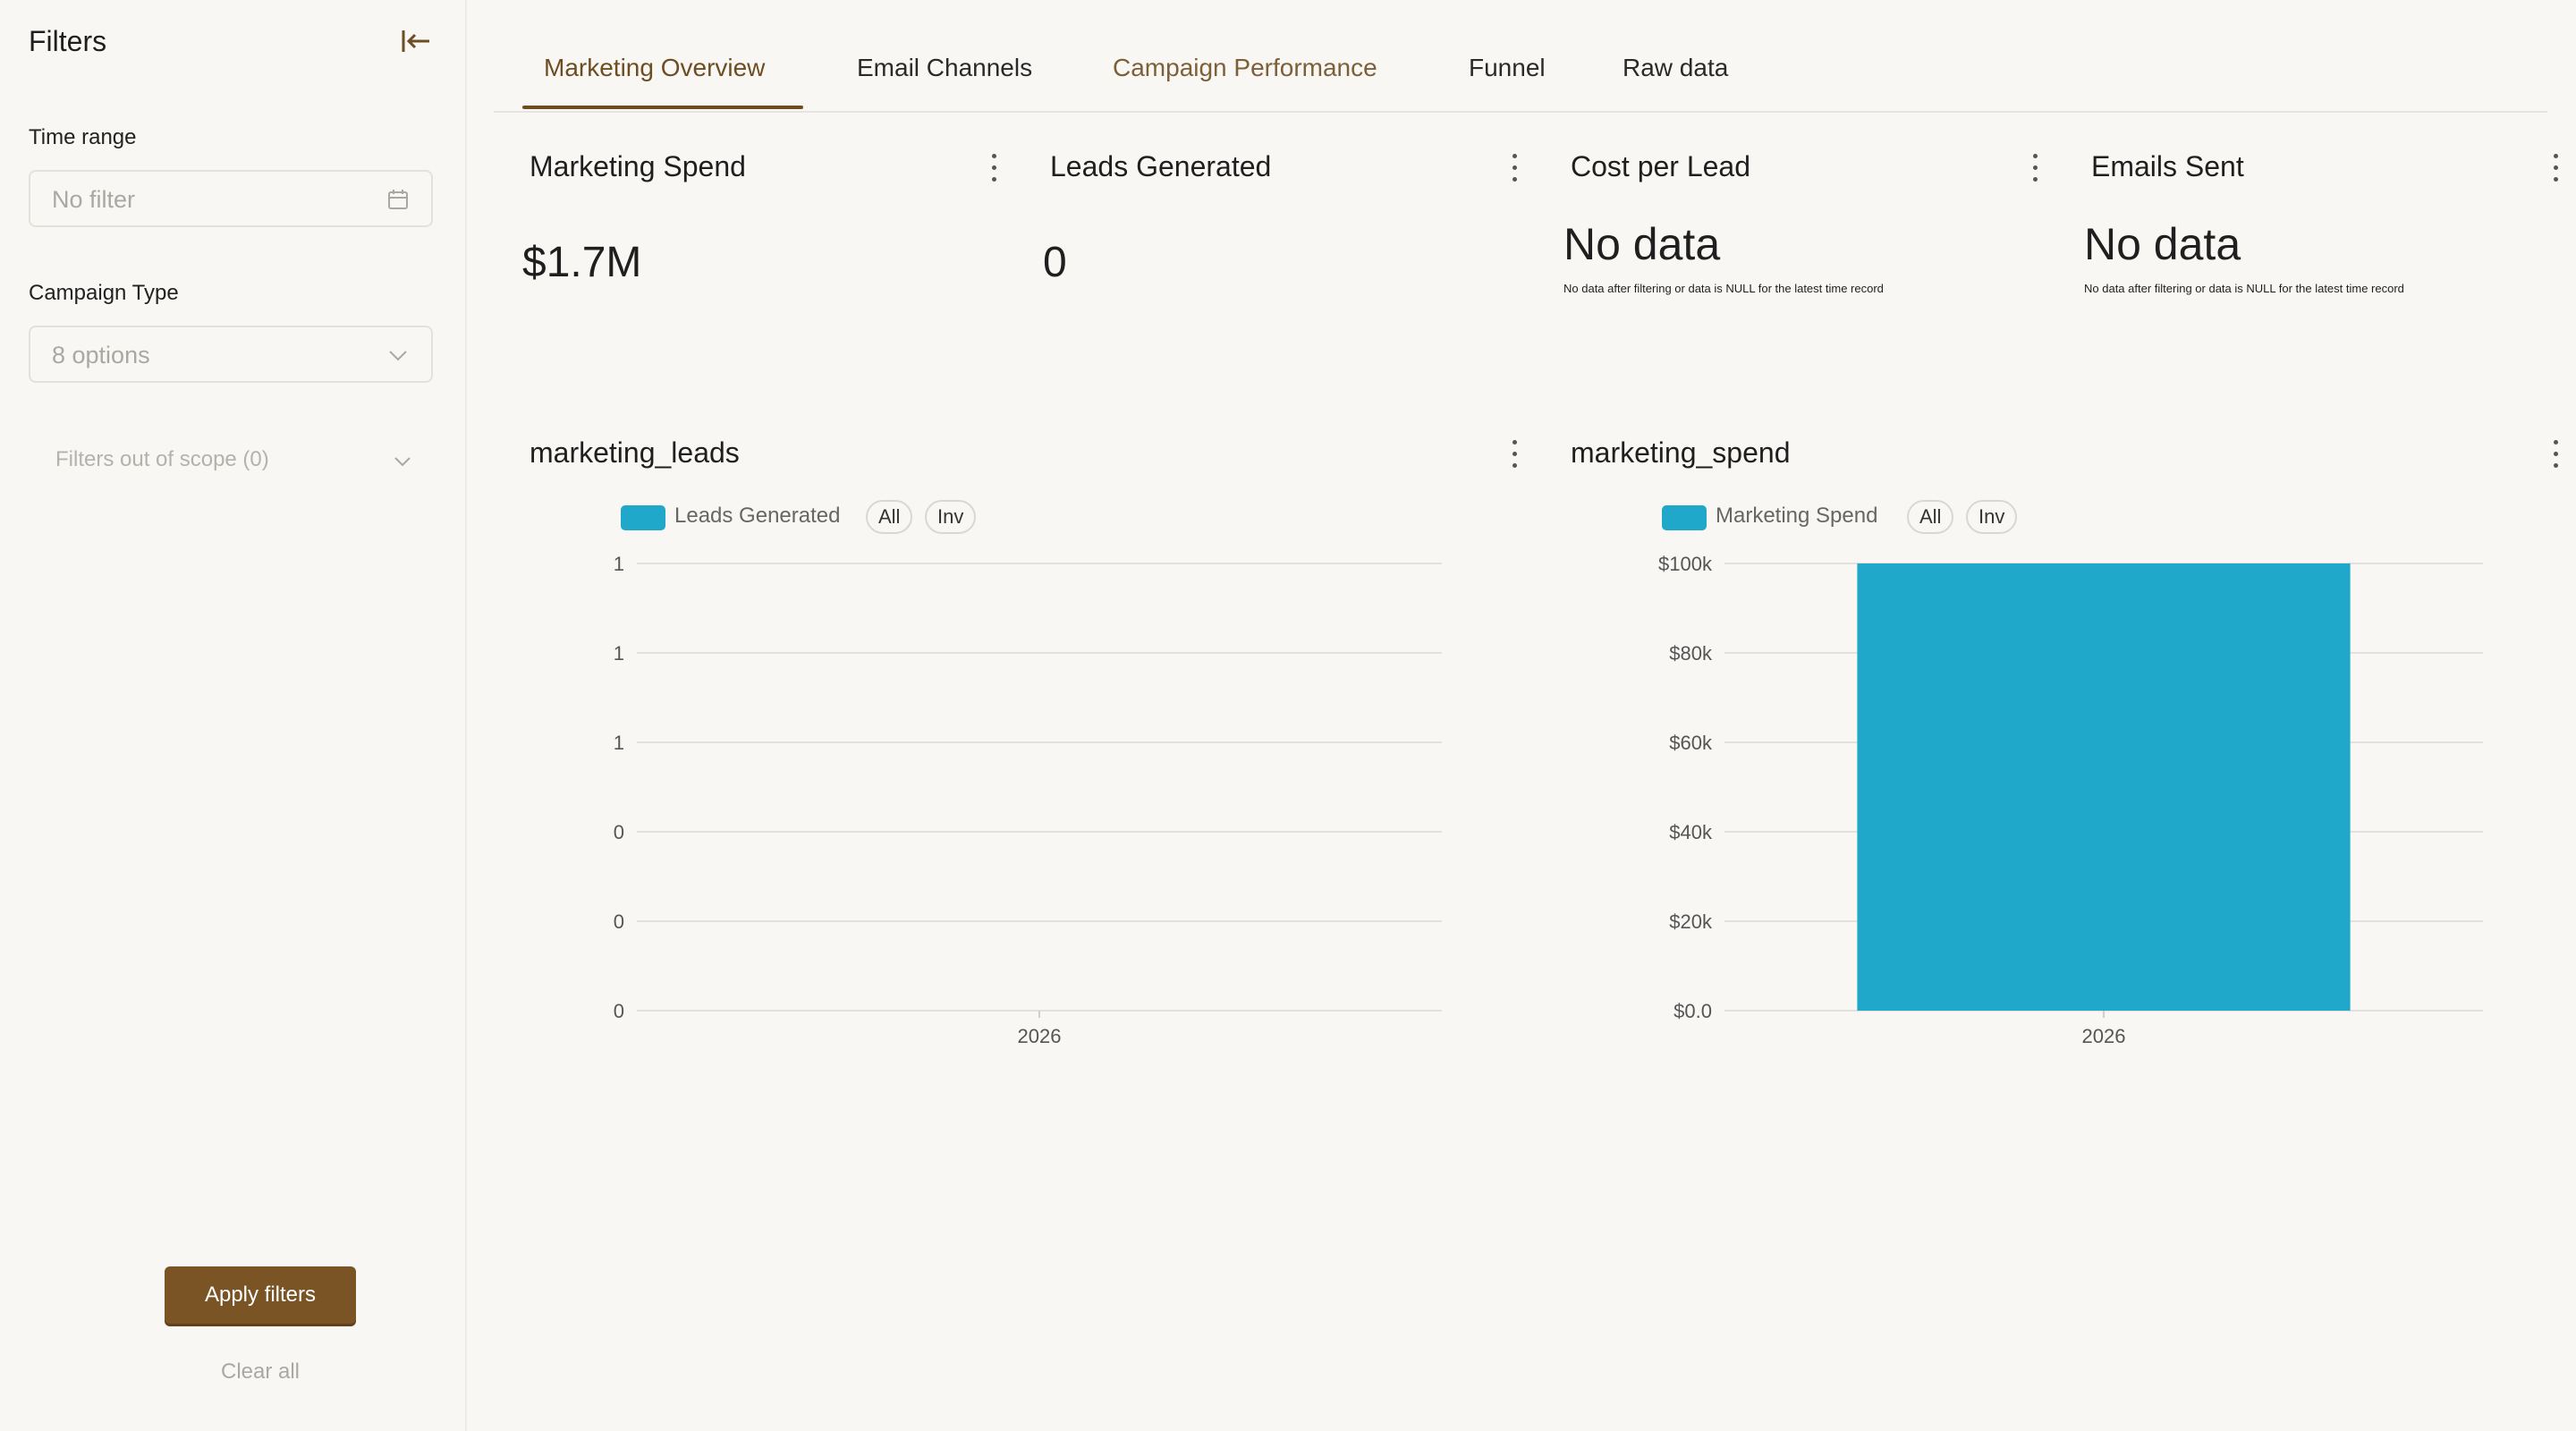 The image size is (2576, 1431). Describe the element at coordinates (1691, 832) in the screenshot. I see `y-tick-label: $40k` at that location.